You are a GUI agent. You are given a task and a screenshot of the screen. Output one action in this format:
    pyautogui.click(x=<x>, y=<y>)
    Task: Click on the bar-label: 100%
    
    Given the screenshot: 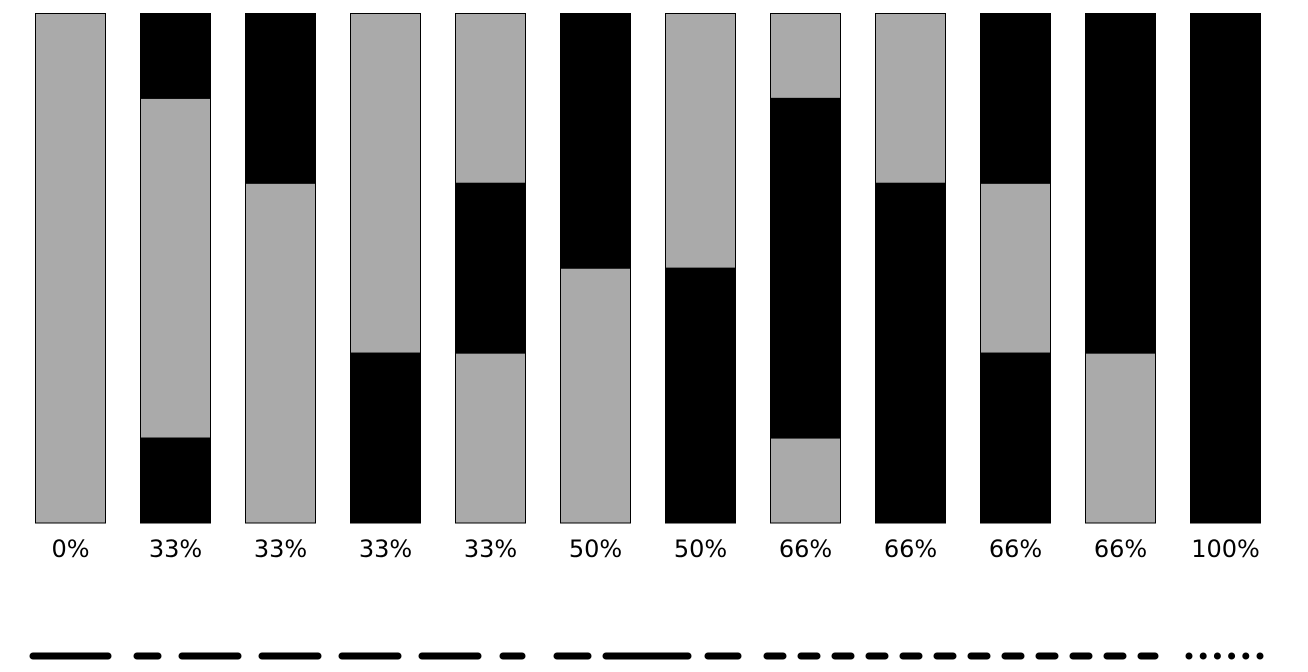 What is the action you would take?
    pyautogui.click(x=1225, y=549)
    